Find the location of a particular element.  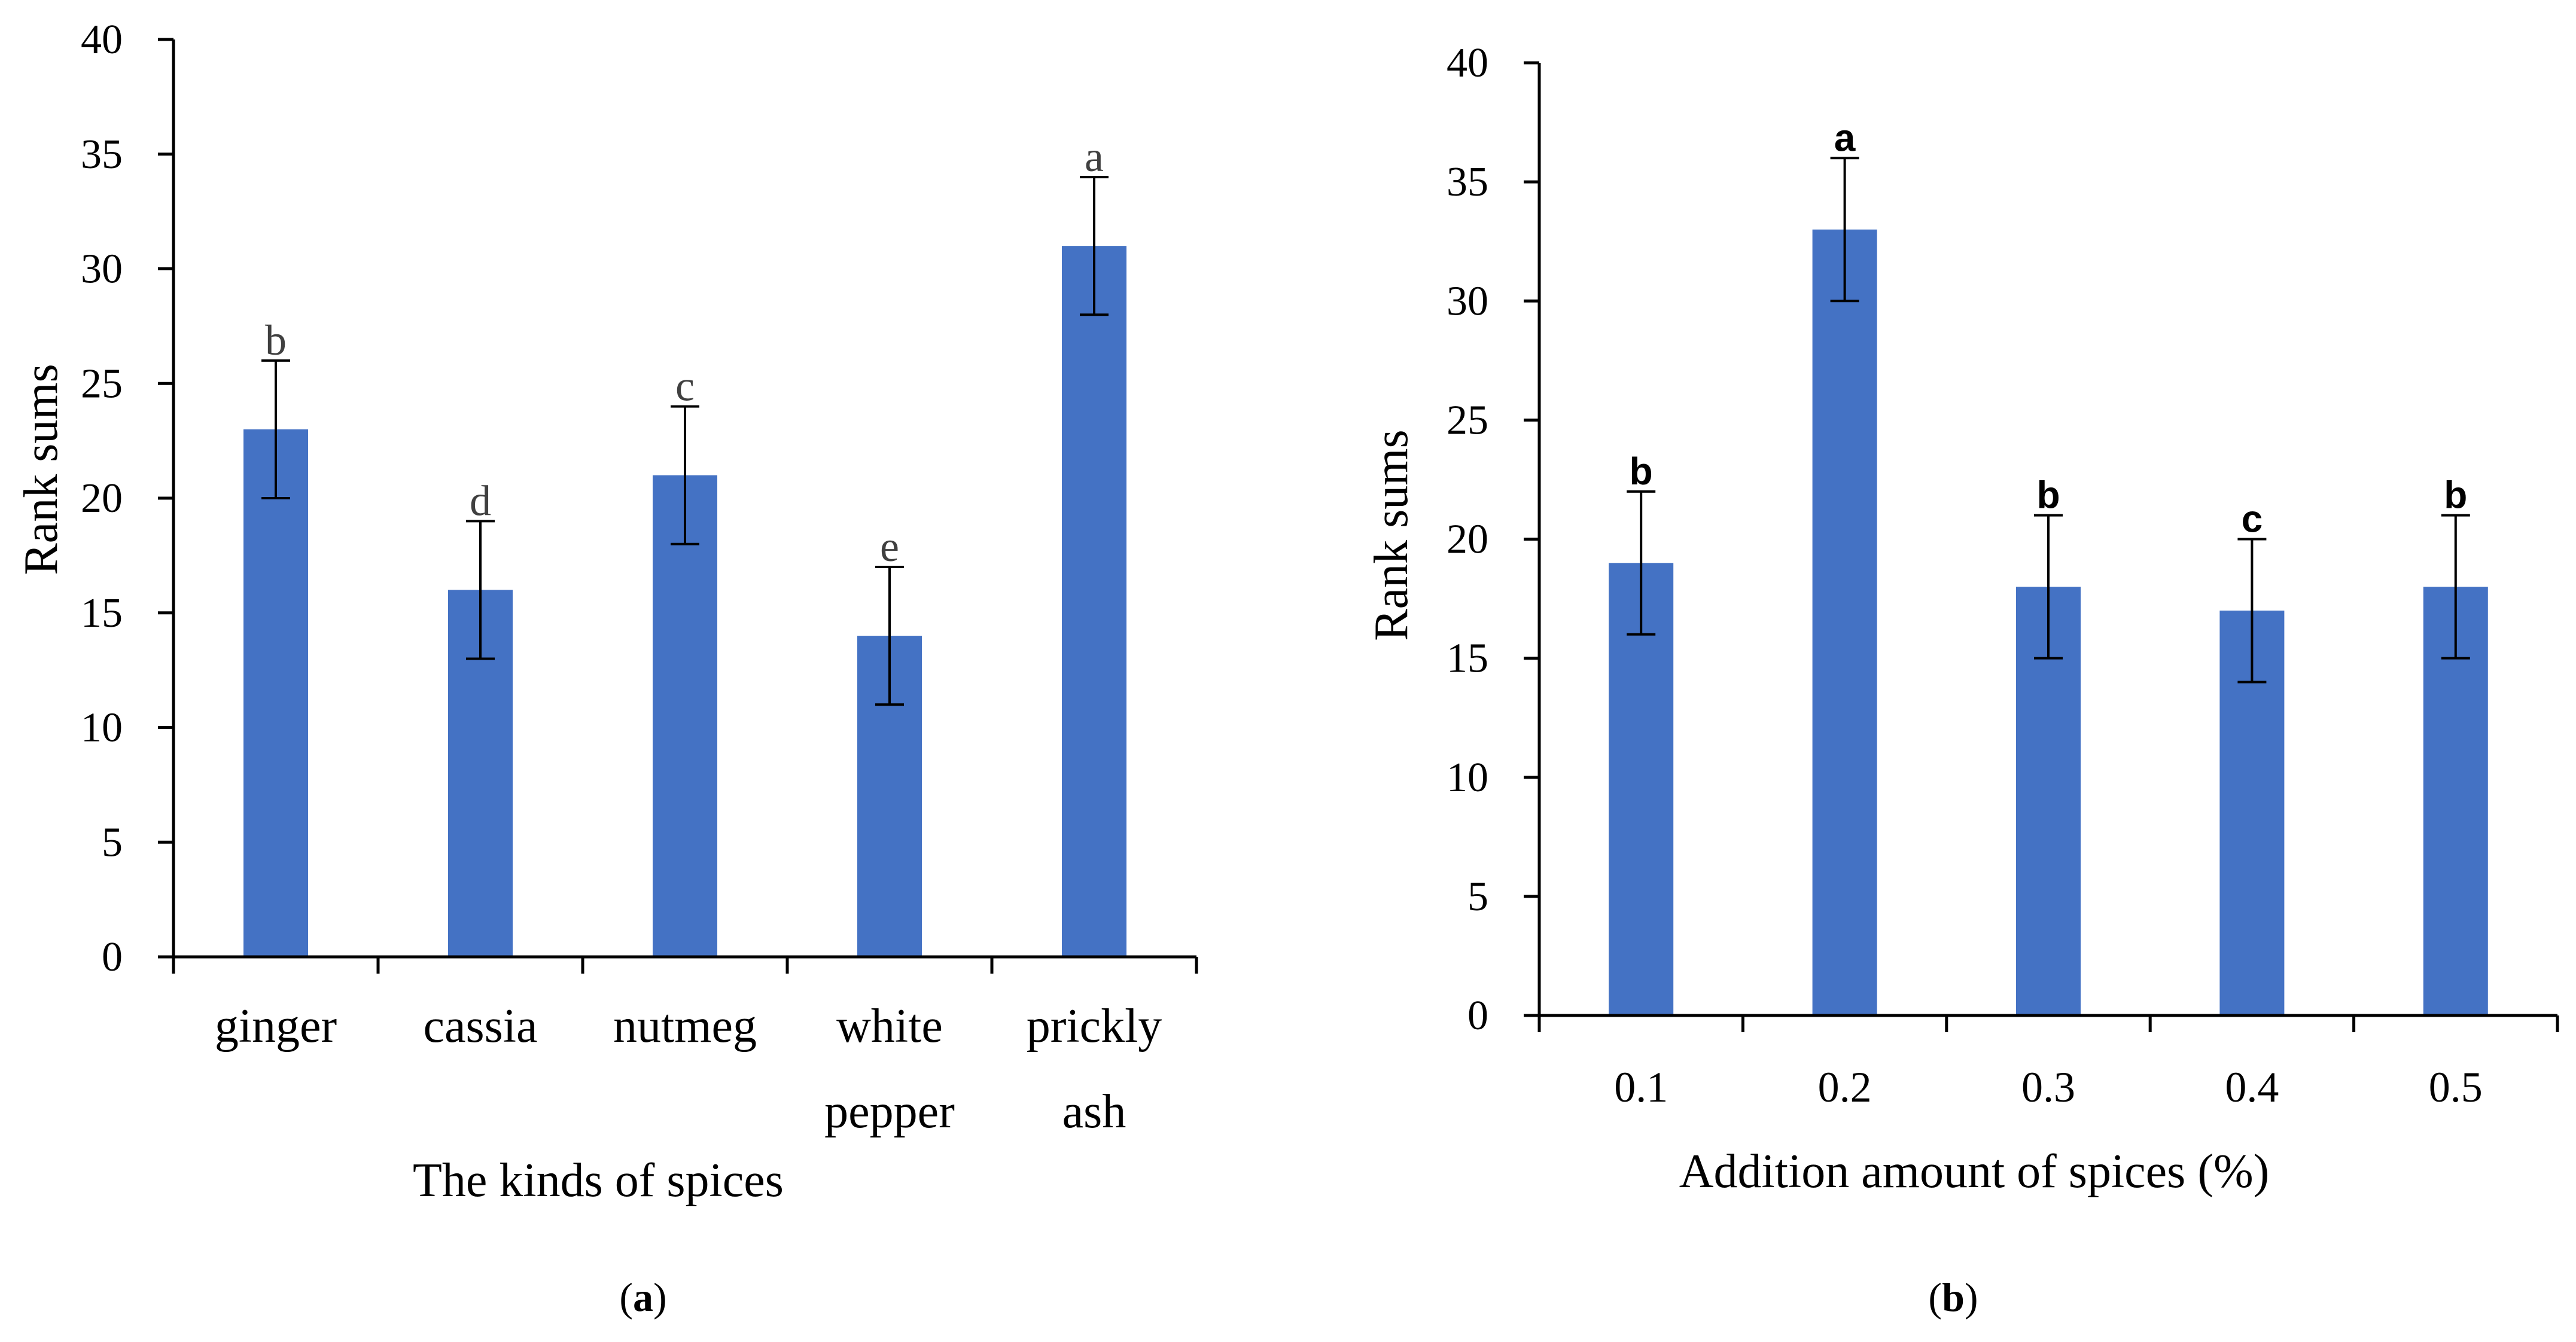

panel-b-x-tick-label: 0.1 is located at coordinates (1641, 1087).